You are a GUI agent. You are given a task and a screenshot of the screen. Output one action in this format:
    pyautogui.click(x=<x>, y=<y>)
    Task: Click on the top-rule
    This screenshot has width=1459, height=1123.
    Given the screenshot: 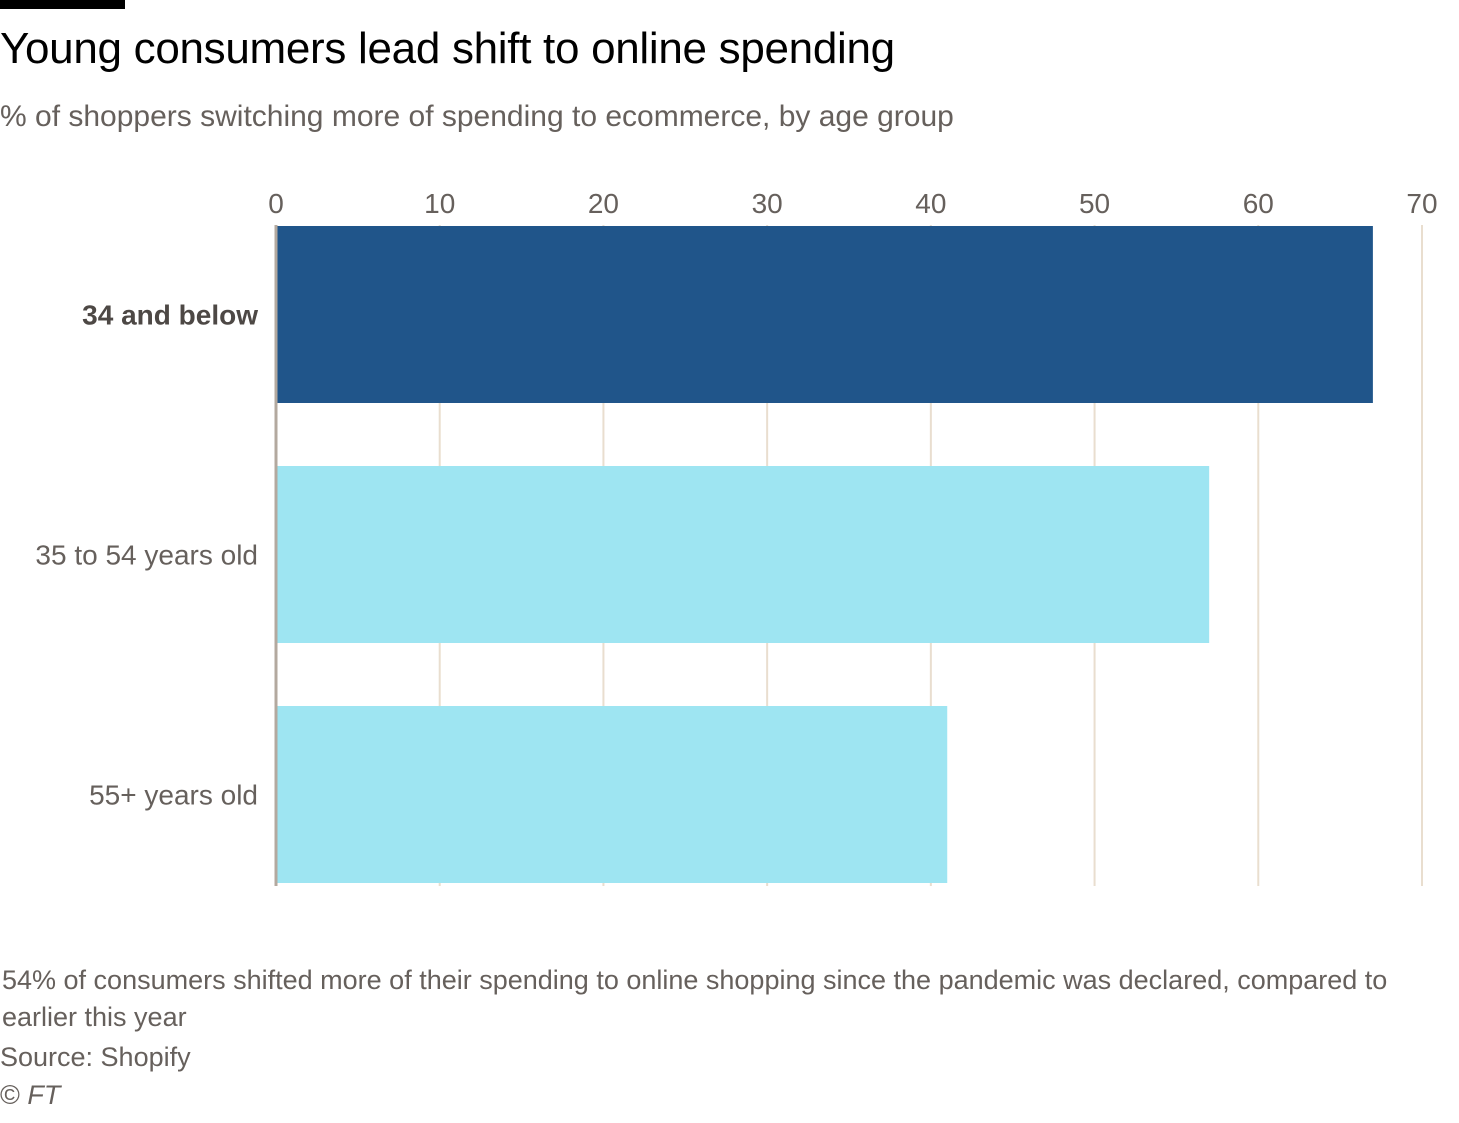 What is the action you would take?
    pyautogui.click(x=62, y=4)
    